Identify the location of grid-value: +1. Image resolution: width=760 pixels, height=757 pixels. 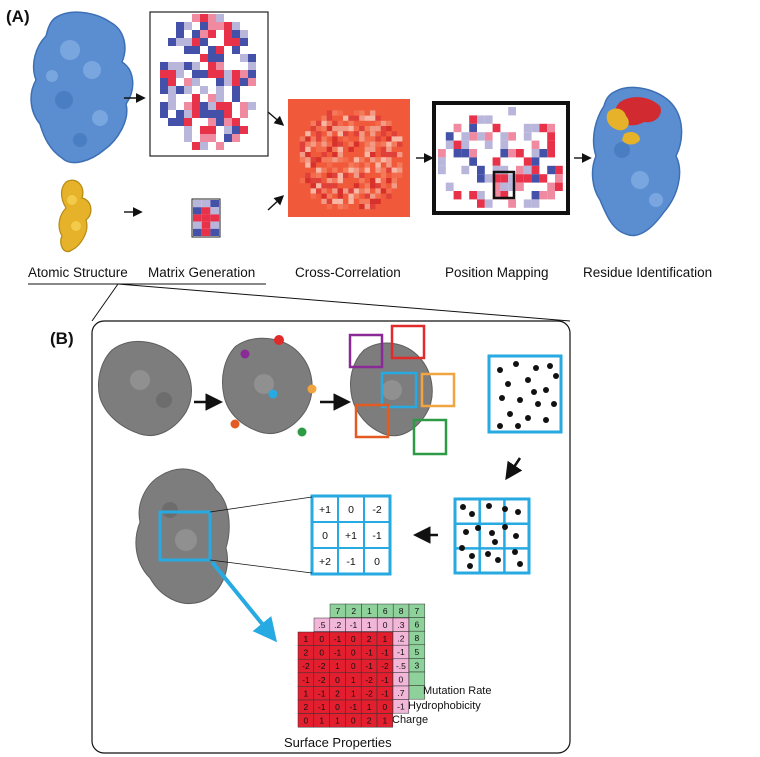
(351, 536).